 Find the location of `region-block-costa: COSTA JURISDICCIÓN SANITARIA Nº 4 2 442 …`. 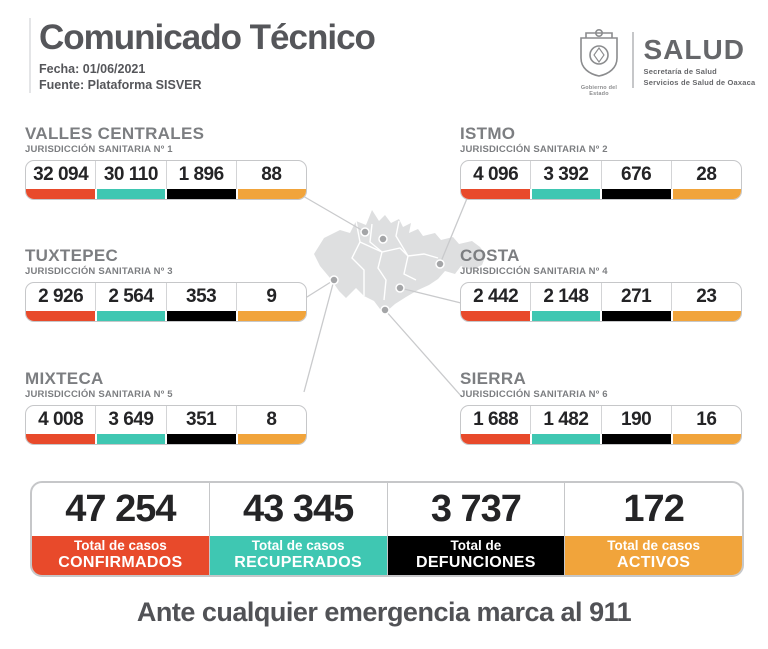

region-block-costa: COSTA JURISDICCIÓN SANITARIA Nº 4 2 442 … is located at coordinates (601, 284).